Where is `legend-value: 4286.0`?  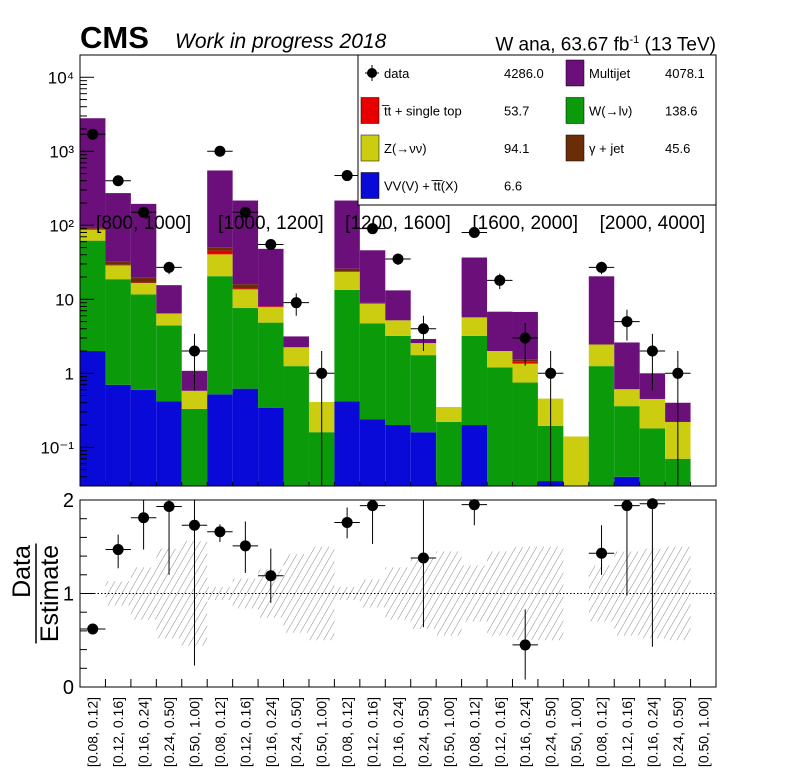
legend-value: 4286.0 is located at coordinates (524, 73).